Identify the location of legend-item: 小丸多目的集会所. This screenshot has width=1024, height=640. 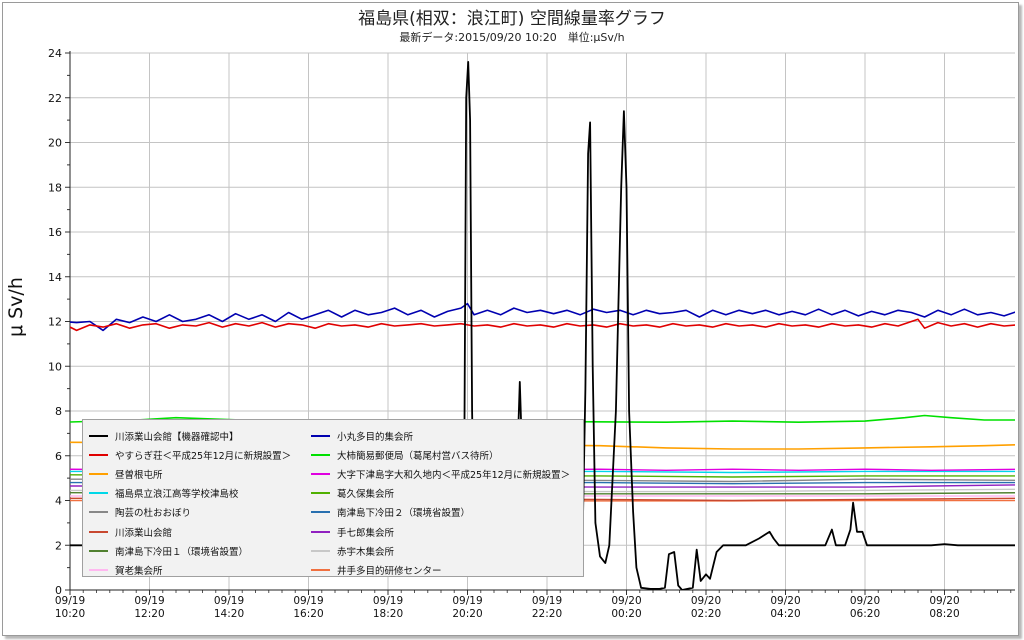
(440, 435).